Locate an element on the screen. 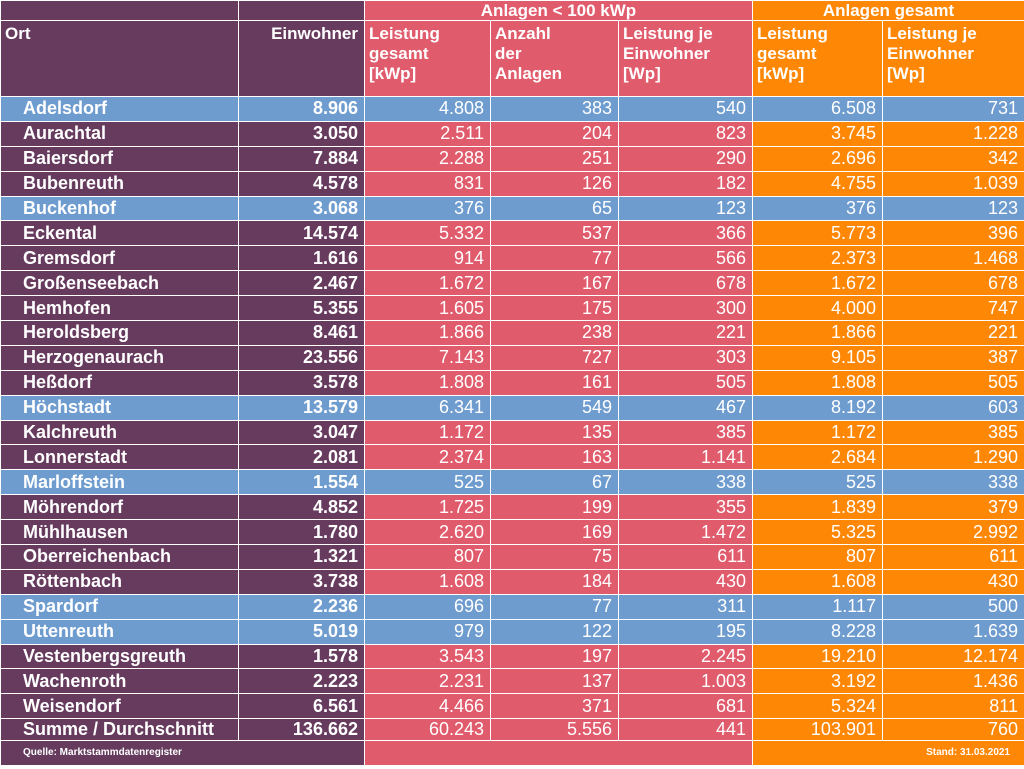 The image size is (1024, 769). cell-total-je-einwohner: 811 is located at coordinates (953, 706).